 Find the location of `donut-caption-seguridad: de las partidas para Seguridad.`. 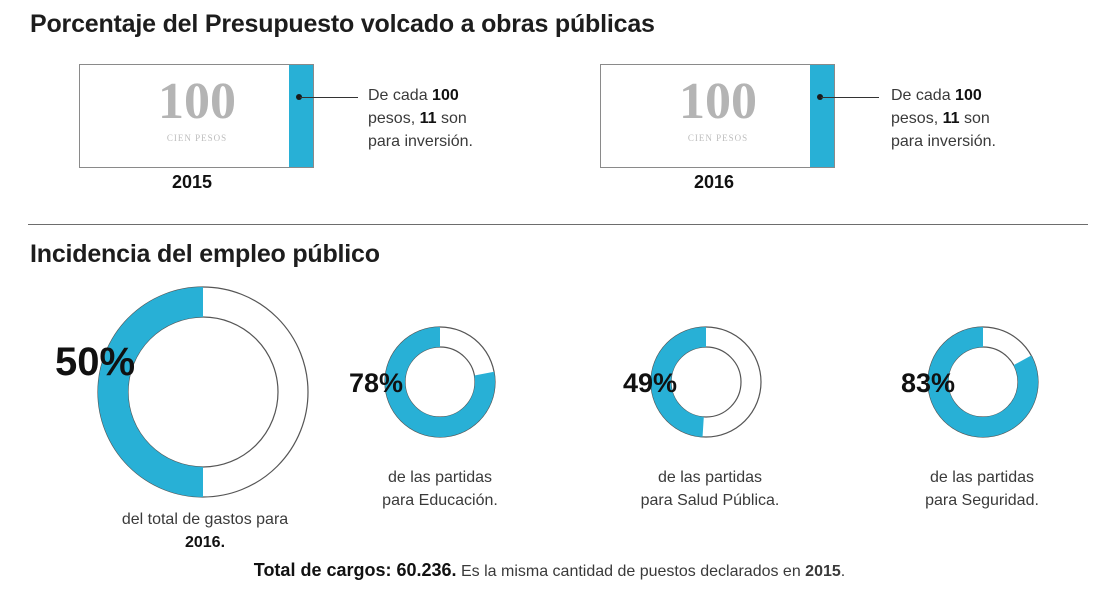

donut-caption-seguridad: de las partidas para Seguridad. is located at coordinates (982, 489).